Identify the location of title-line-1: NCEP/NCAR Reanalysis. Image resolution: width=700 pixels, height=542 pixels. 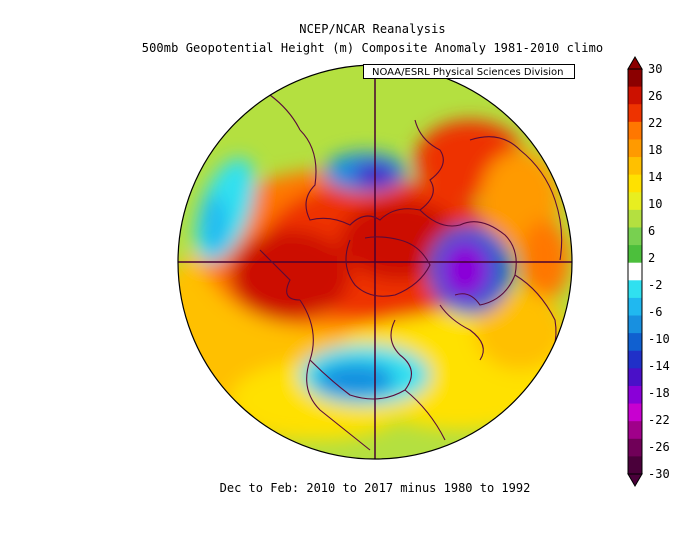
(372, 29).